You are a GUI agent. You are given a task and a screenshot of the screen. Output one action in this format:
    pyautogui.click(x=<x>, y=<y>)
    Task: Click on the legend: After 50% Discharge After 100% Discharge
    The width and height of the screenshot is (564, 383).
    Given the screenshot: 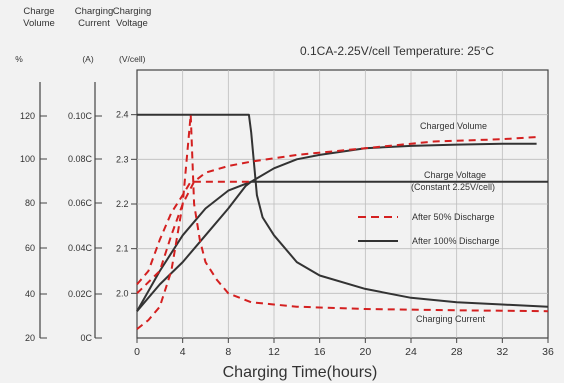 What is the action you would take?
    pyautogui.click(x=429, y=229)
    